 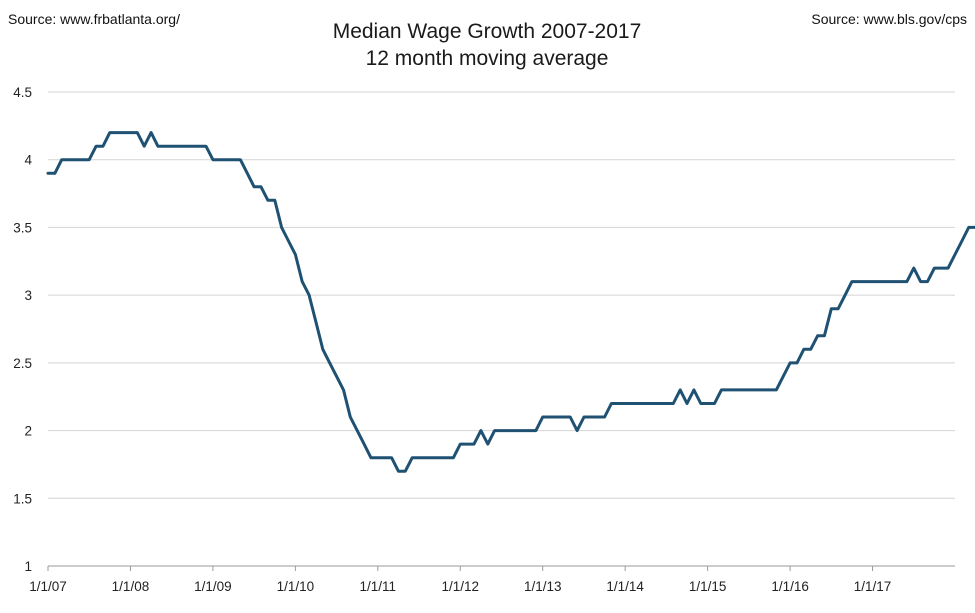 I want to click on x-tick-label: 1/1/07, so click(x=48, y=586).